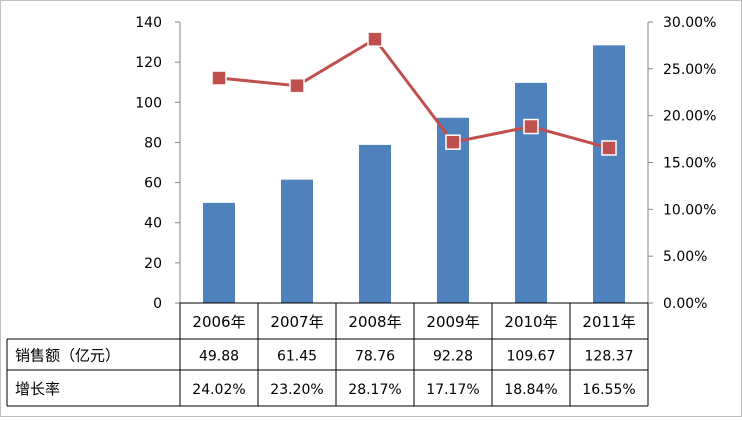  What do you see at coordinates (531, 126) in the screenshot?
I see `growth-rate-marker-2010年` at bounding box center [531, 126].